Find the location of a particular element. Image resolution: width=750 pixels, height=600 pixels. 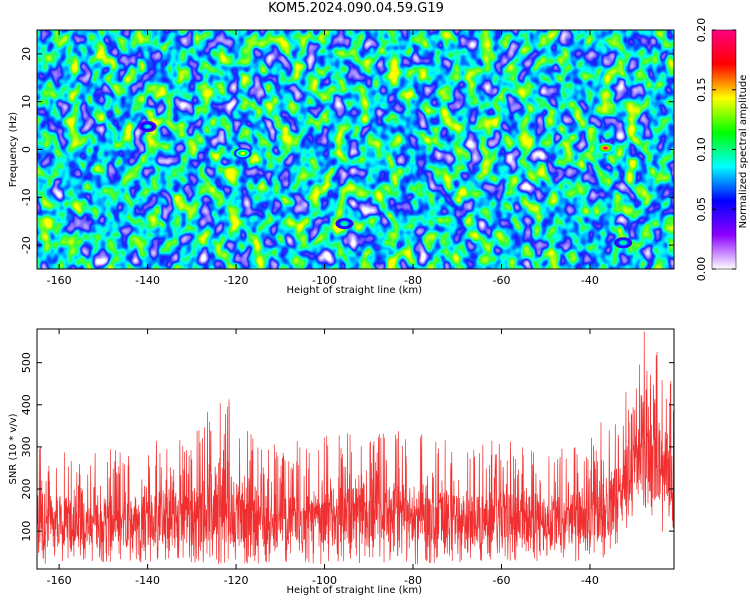

y-tick-label: 300 is located at coordinates (26, 446).